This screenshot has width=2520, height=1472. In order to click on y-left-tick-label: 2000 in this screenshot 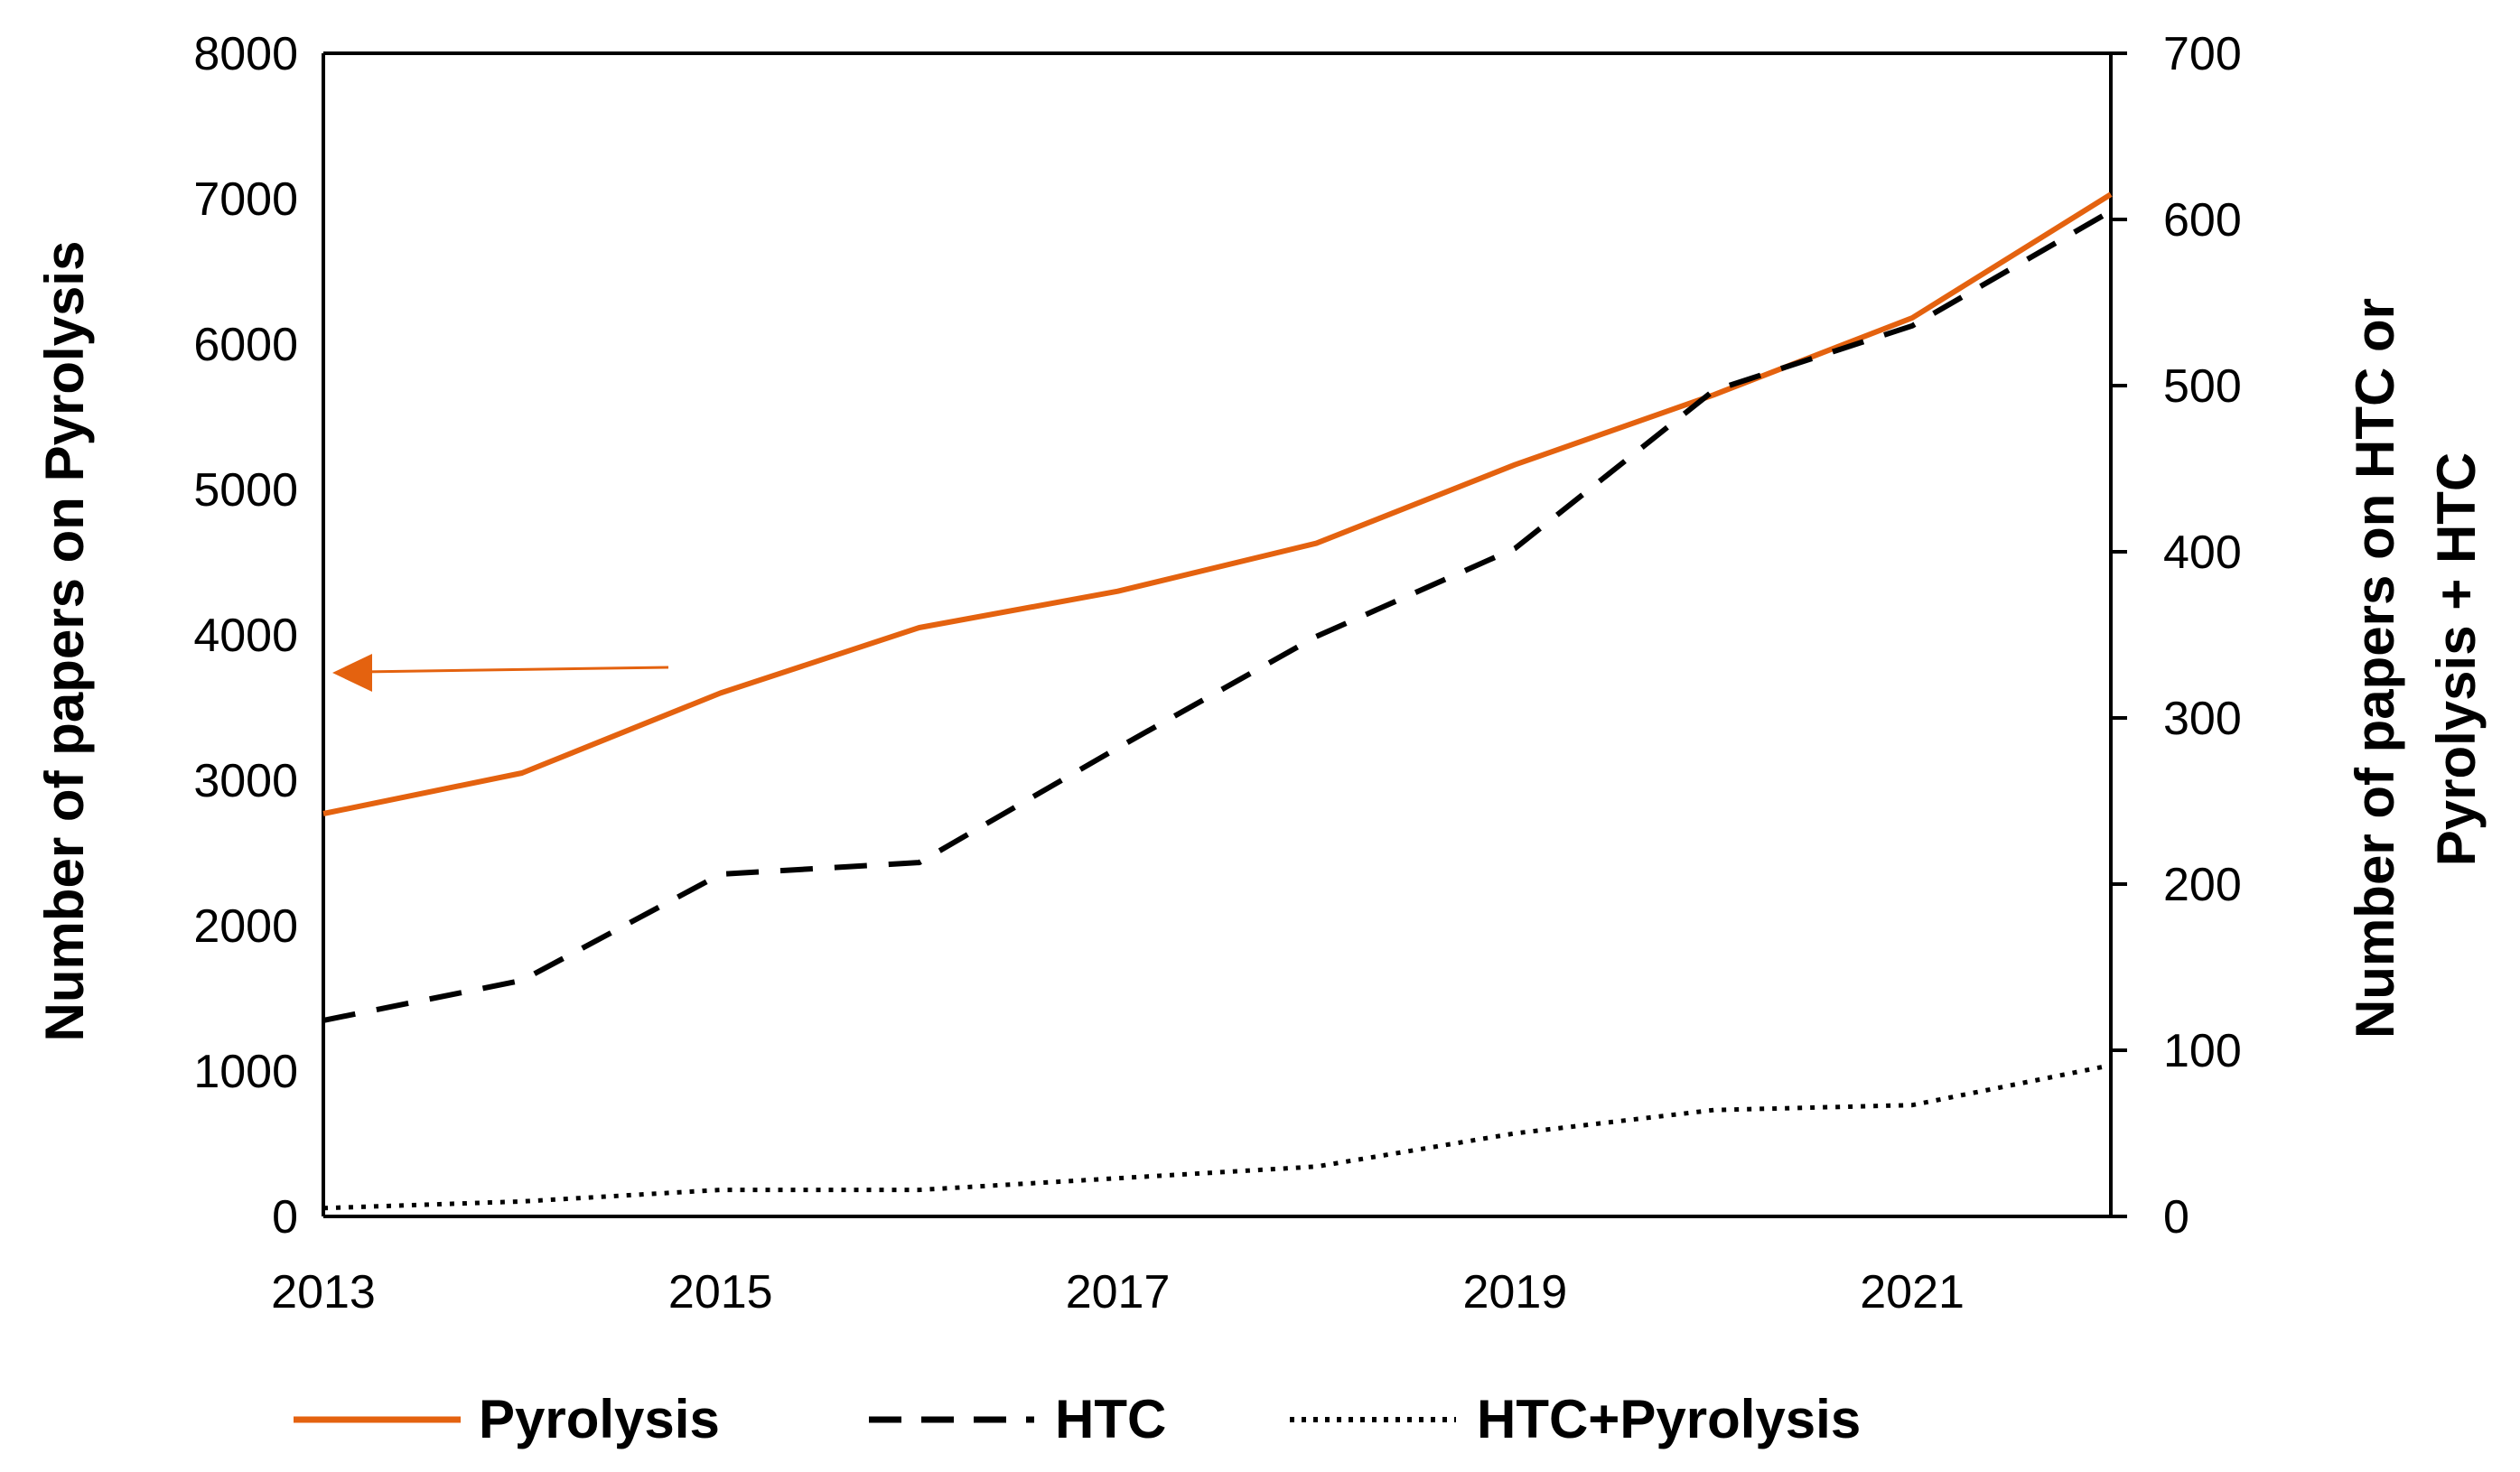, I will do `click(245, 926)`.